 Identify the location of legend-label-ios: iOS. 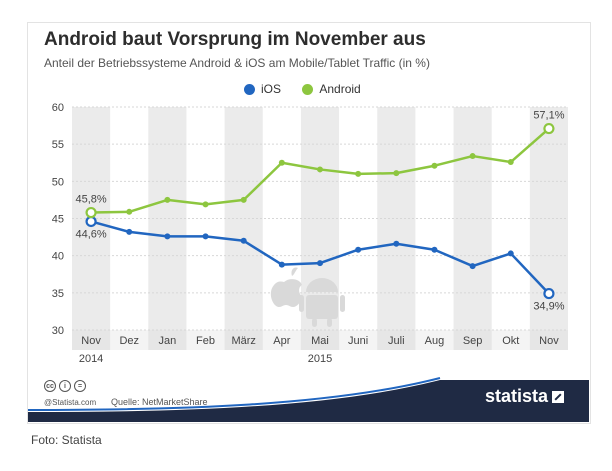
(271, 89).